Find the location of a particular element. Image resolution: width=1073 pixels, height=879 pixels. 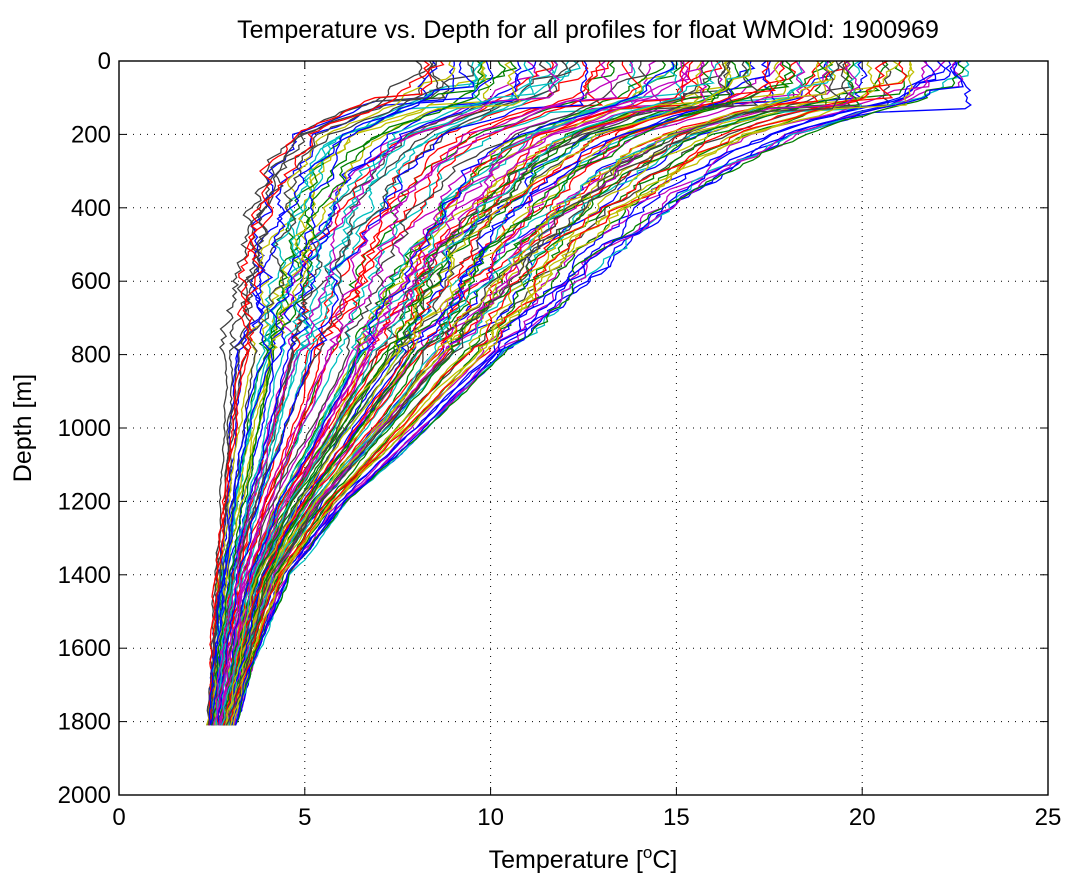

x-axis-label: Temperature [oC] is located at coordinates (583, 858).